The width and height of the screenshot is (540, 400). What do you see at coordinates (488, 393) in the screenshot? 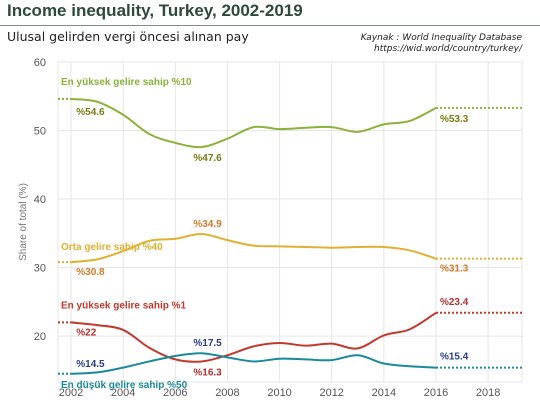
I see `x-tick-label: 2018` at bounding box center [488, 393].